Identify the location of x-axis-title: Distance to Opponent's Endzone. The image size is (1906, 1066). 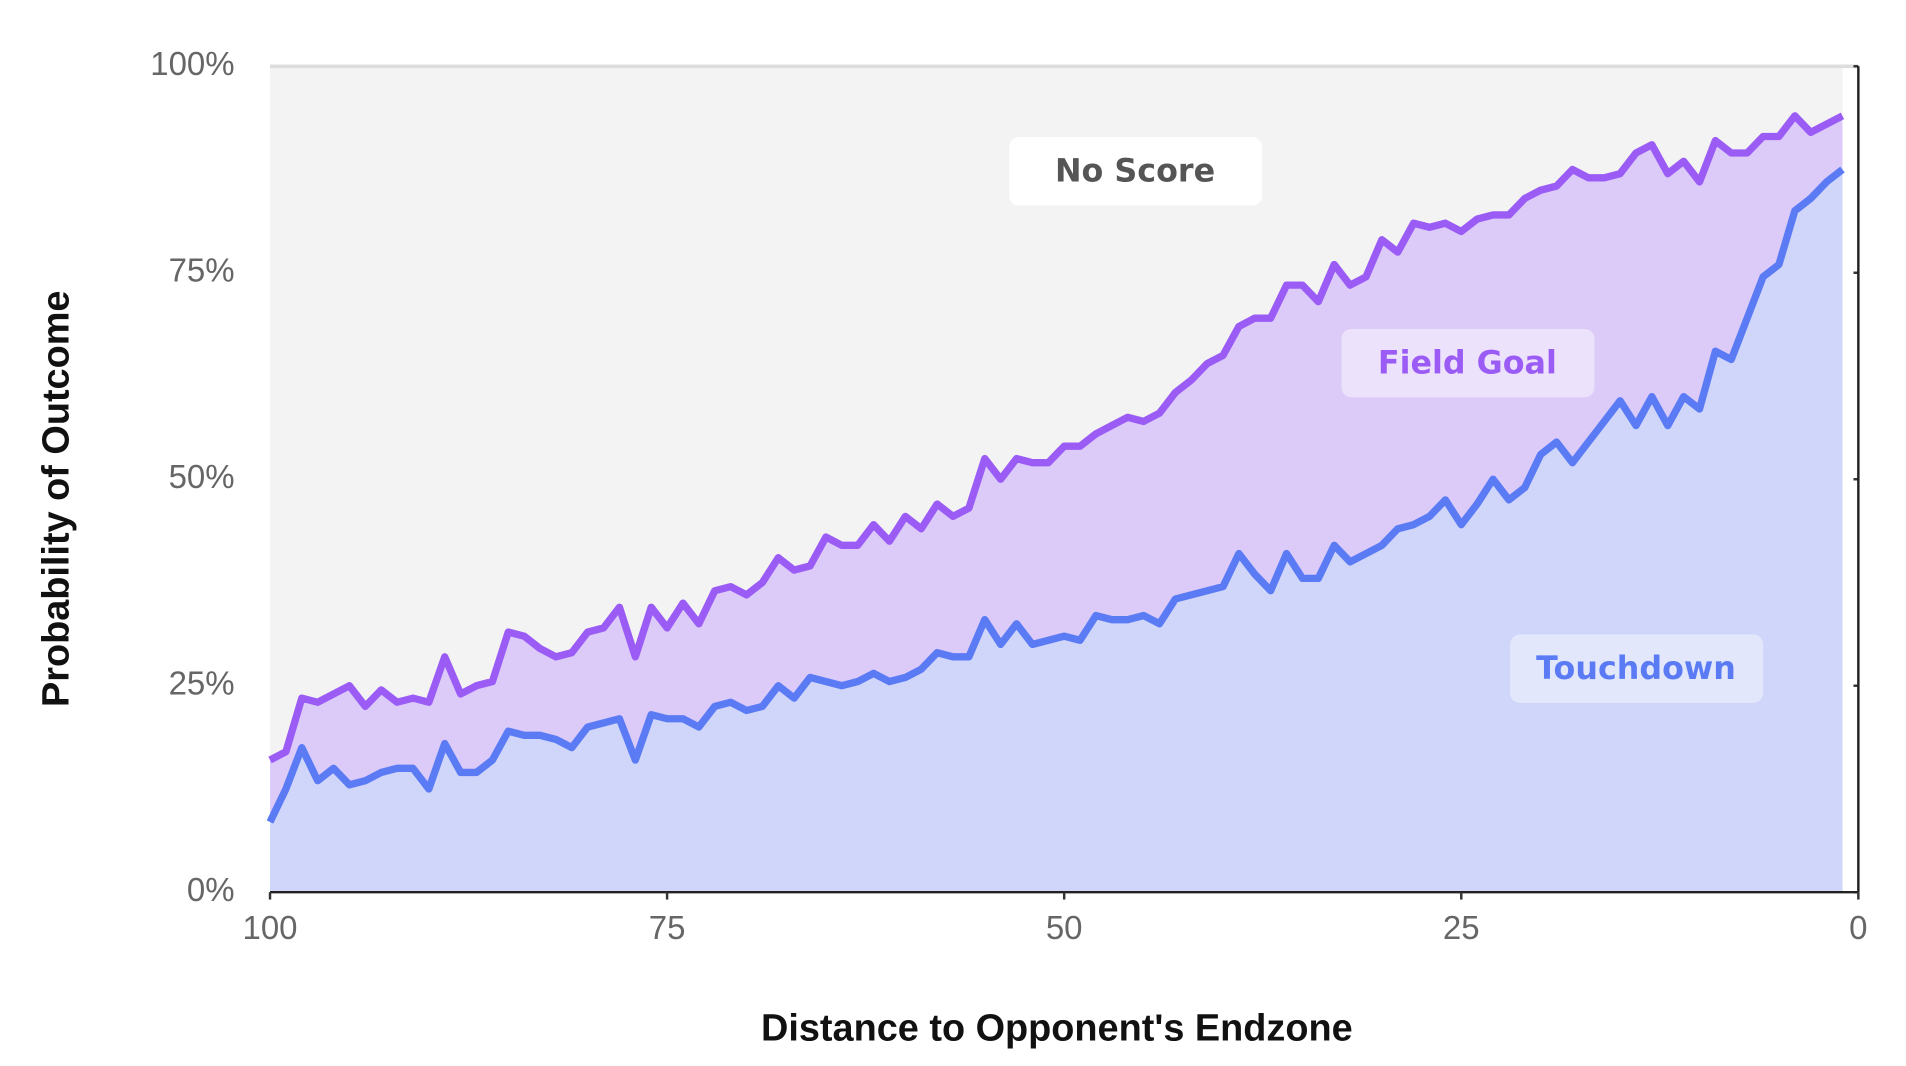
(1057, 1028).